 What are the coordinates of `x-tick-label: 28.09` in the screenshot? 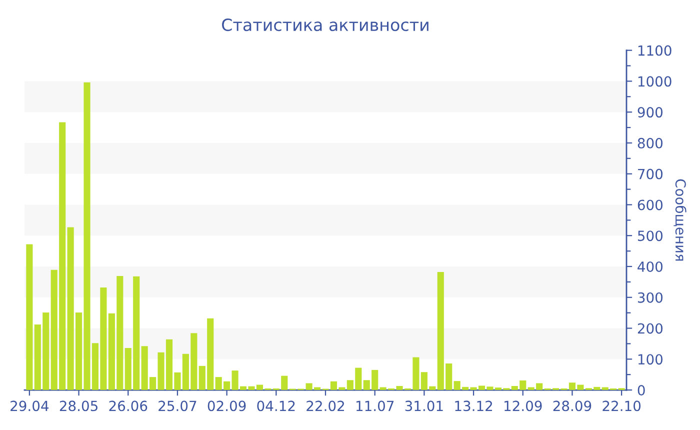 It's located at (572, 406).